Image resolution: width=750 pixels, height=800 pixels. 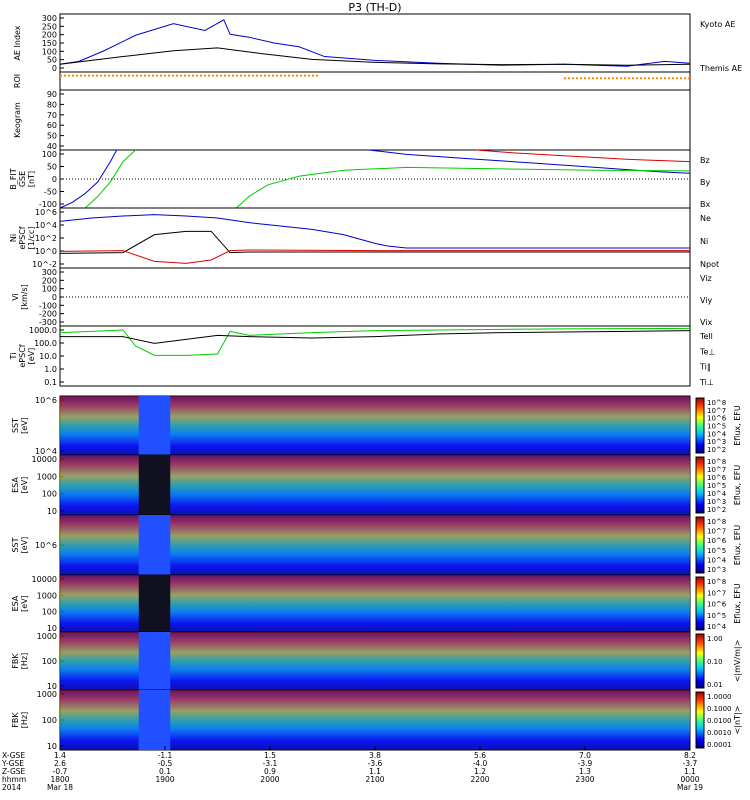 I want to click on legend-entry: By, so click(x=705, y=182).